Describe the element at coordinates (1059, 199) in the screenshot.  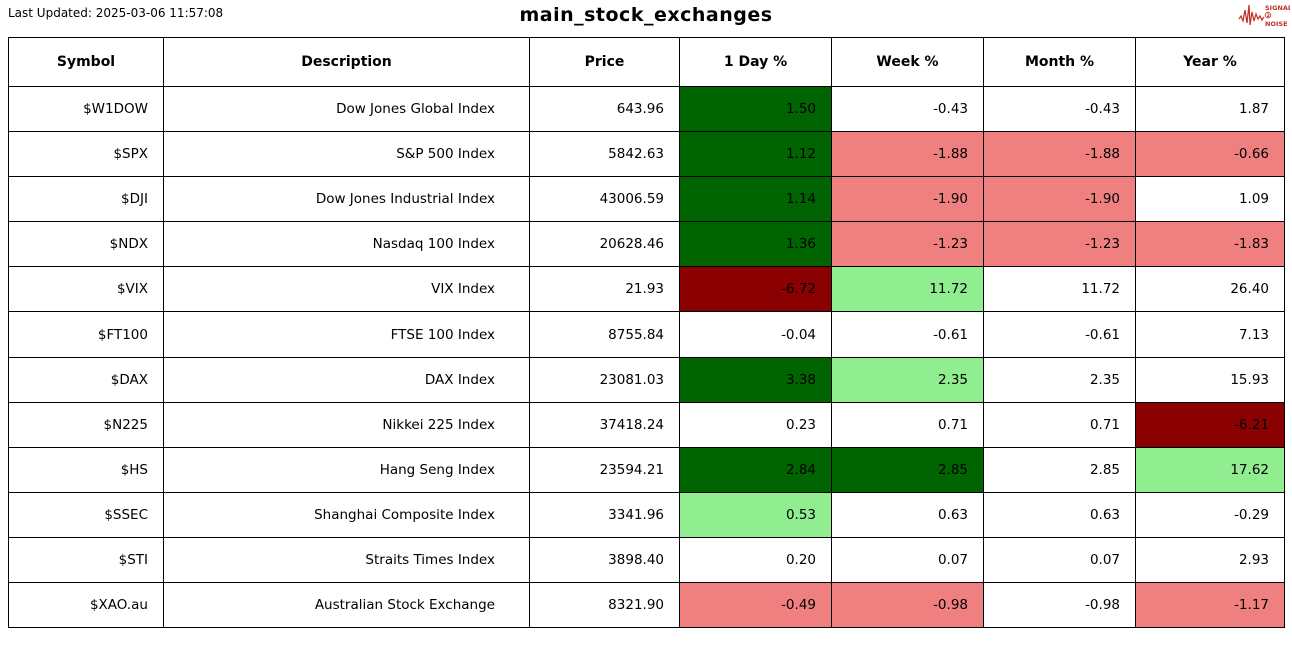
I see `cell-month_pct: -1.90` at that location.